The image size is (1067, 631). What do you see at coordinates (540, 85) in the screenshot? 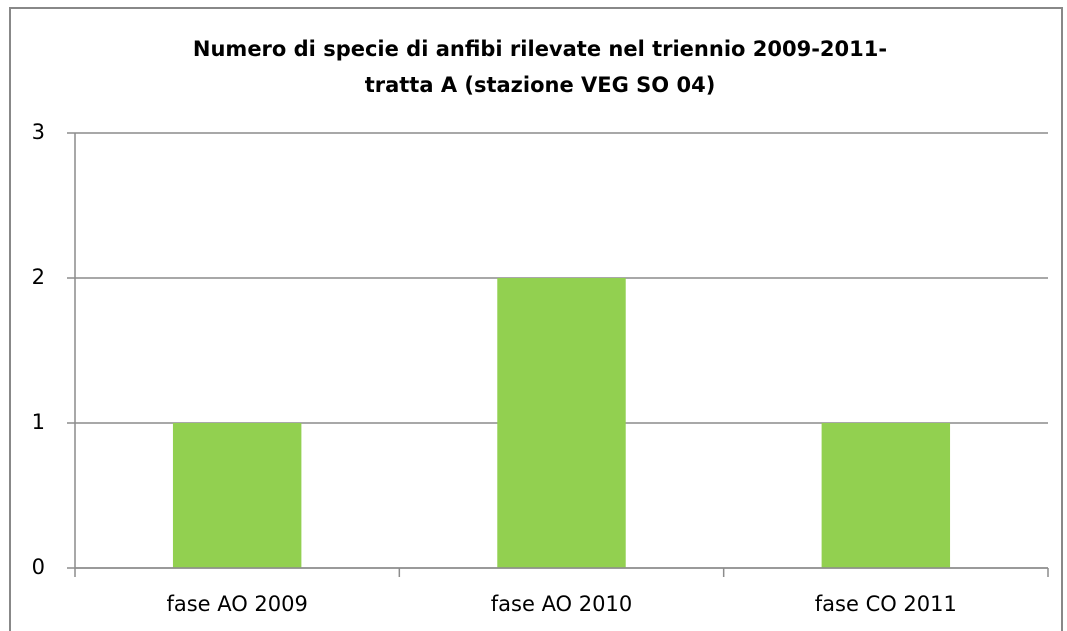
I see `chart-title: tratta A (stazione VEG SO 04)` at bounding box center [540, 85].